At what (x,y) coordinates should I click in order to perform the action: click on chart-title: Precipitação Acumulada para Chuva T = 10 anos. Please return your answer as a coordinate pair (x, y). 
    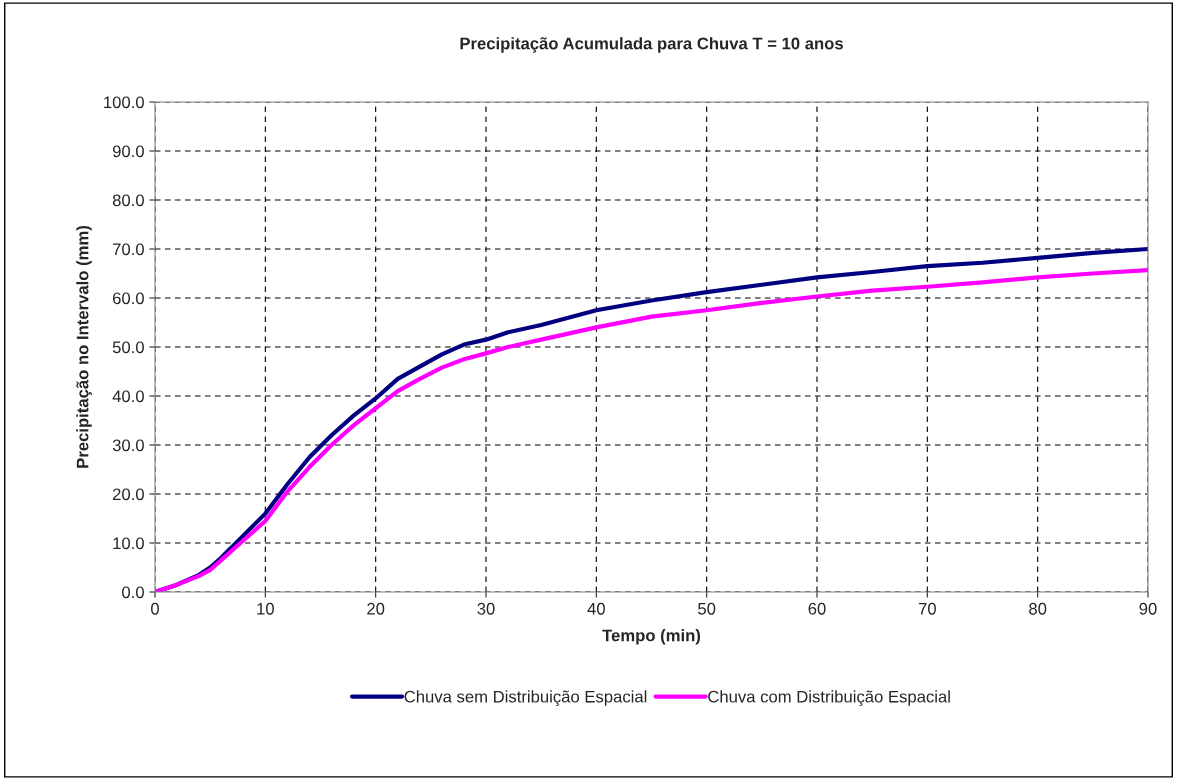
    Looking at the image, I should click on (651, 45).